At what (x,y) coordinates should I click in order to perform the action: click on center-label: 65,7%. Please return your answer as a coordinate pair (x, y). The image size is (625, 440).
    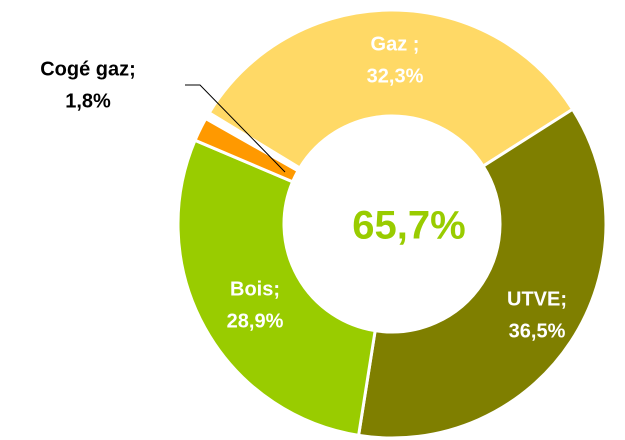
    Looking at the image, I should click on (408, 226).